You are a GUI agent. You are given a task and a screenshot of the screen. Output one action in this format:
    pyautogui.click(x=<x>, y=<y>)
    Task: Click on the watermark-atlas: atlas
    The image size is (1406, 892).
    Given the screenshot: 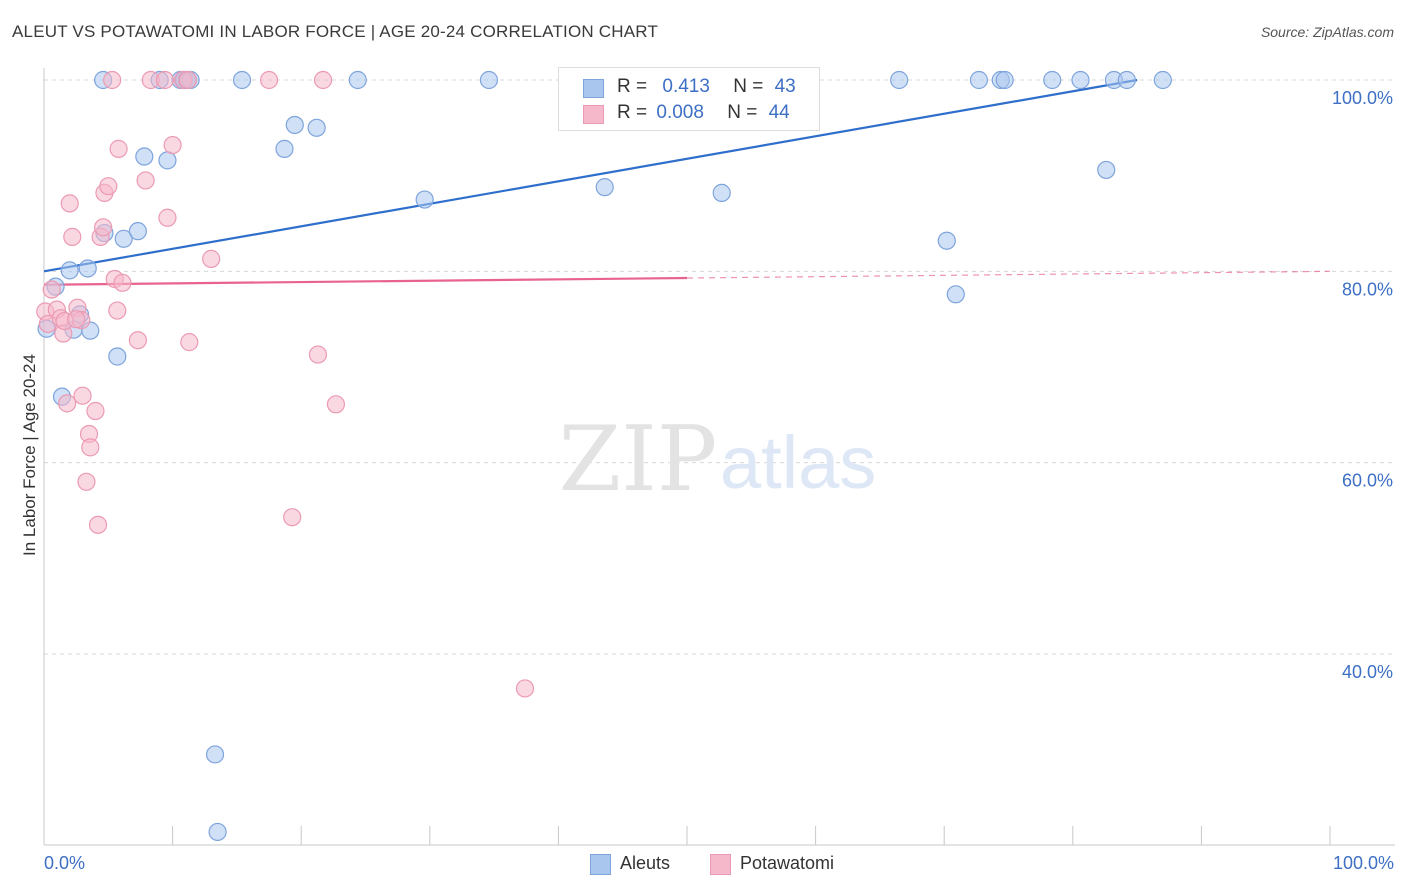 What is the action you would take?
    pyautogui.click(x=798, y=462)
    